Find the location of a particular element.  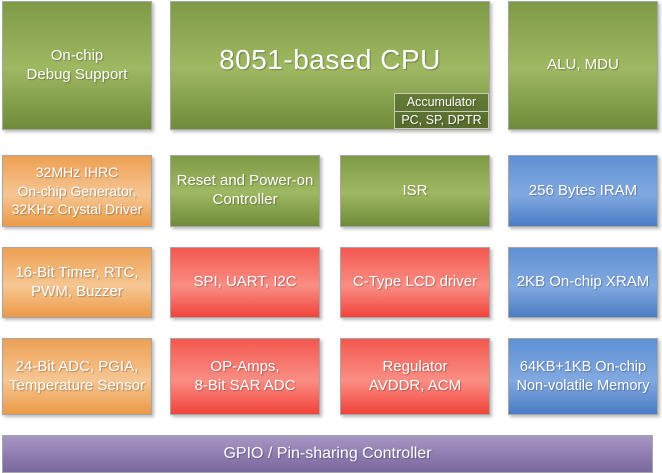

cpu-label: 8051-based CPU is located at coordinates (330, 59).